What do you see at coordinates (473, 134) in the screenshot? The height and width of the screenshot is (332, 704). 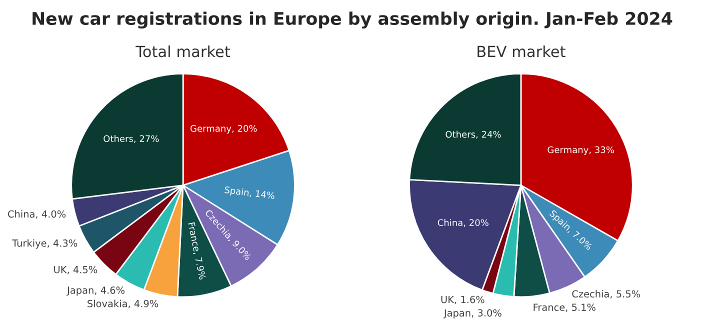 I see `slice-label: Others, 24%` at bounding box center [473, 134].